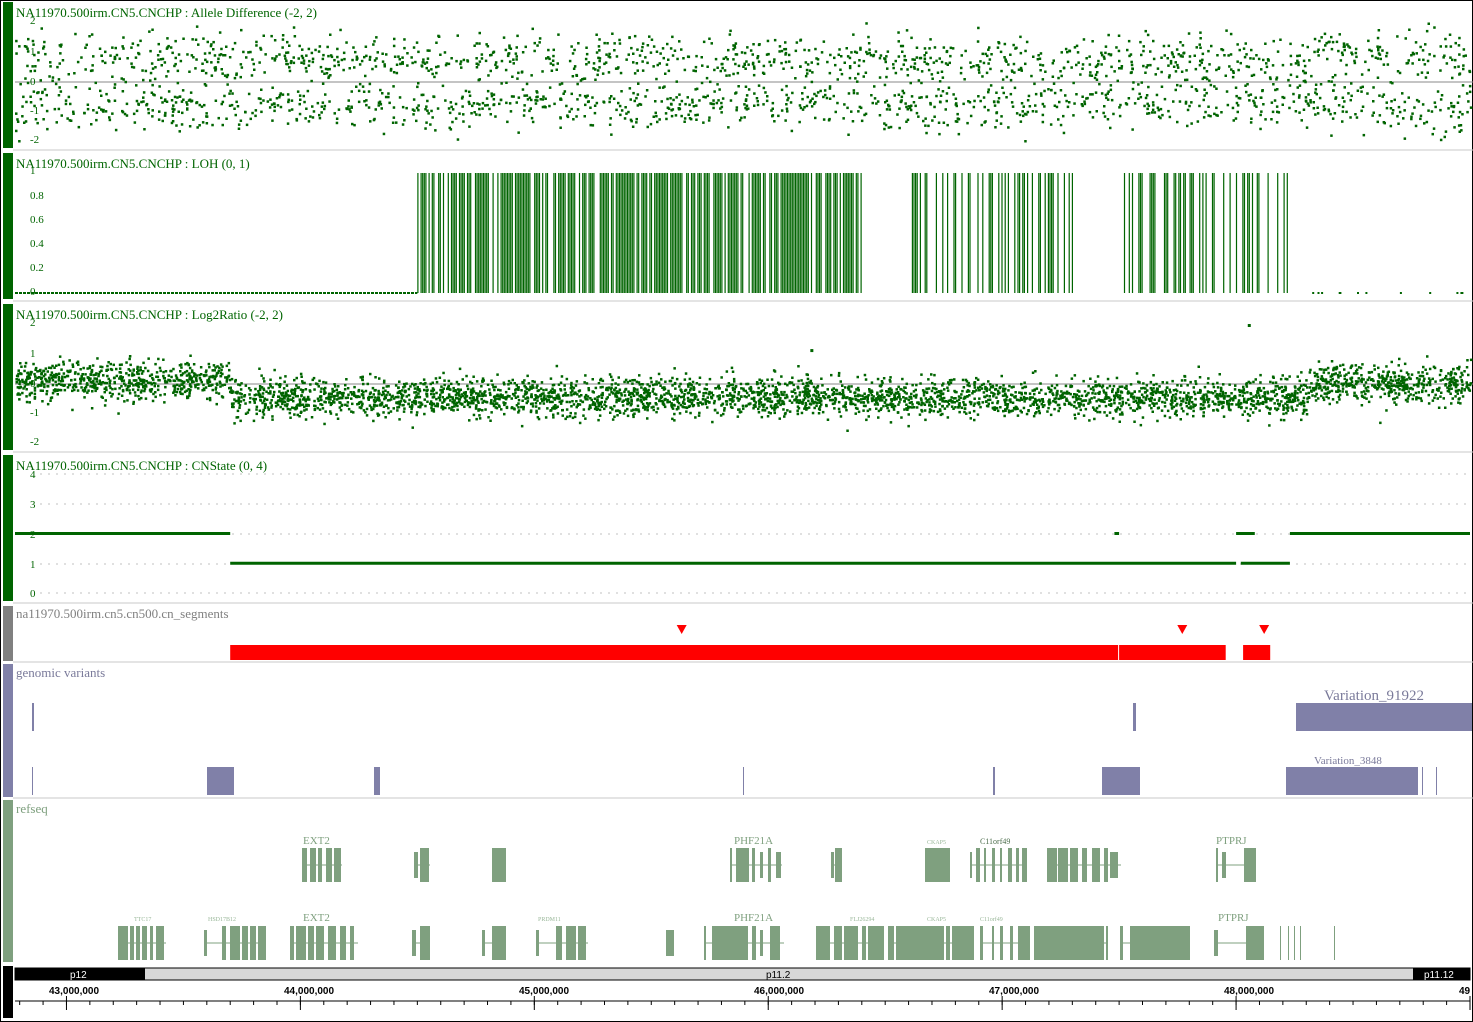 This screenshot has height=1022, width=1473. What do you see at coordinates (8, 528) in the screenshot?
I see `track-handle-cnstate` at bounding box center [8, 528].